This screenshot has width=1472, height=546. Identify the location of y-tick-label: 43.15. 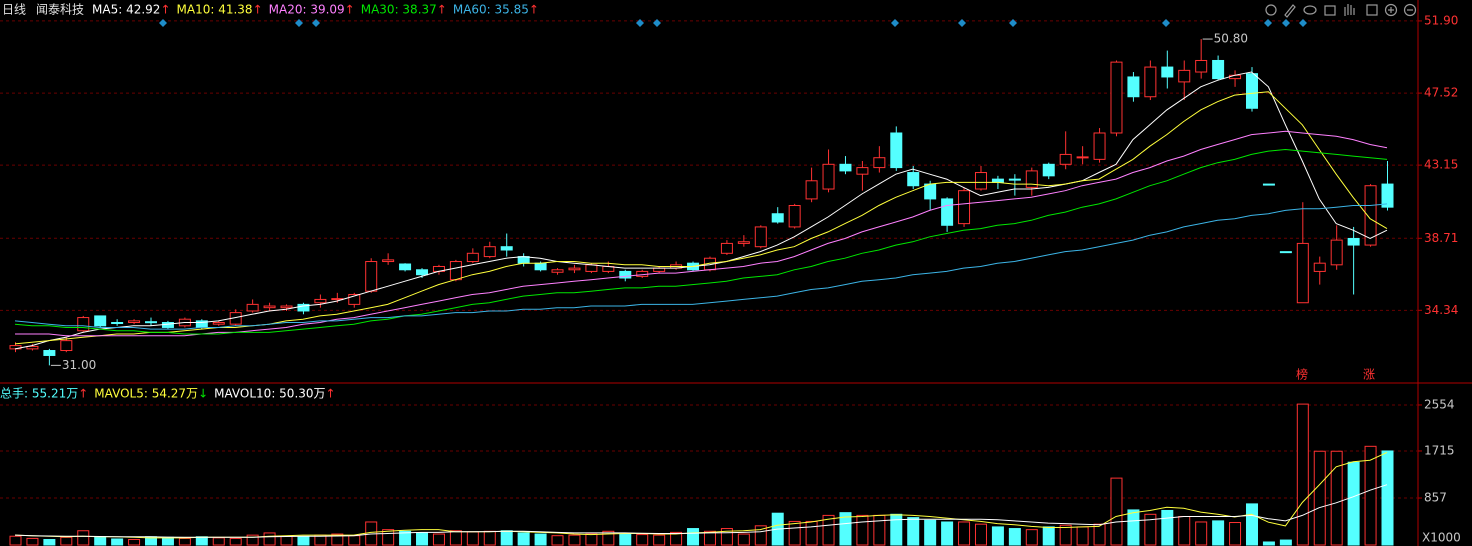
(1441, 165).